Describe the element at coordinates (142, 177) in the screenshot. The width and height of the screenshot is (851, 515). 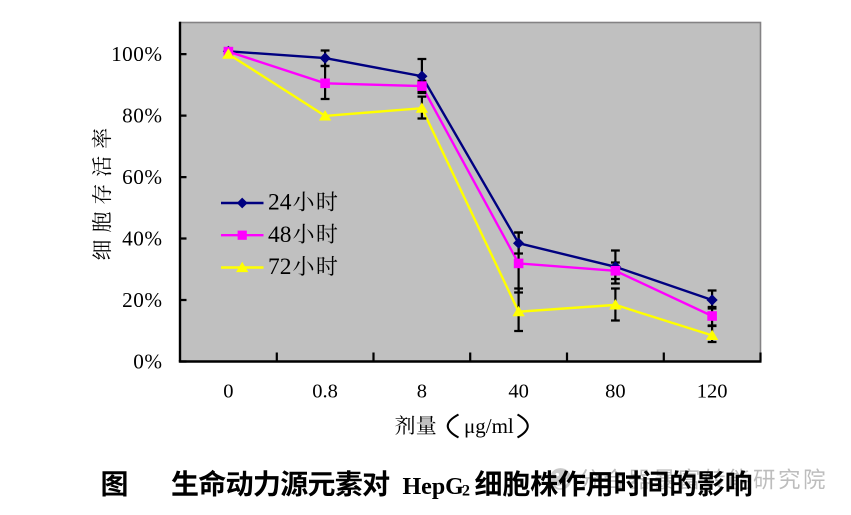
I see `svg-text: 60%` at that location.